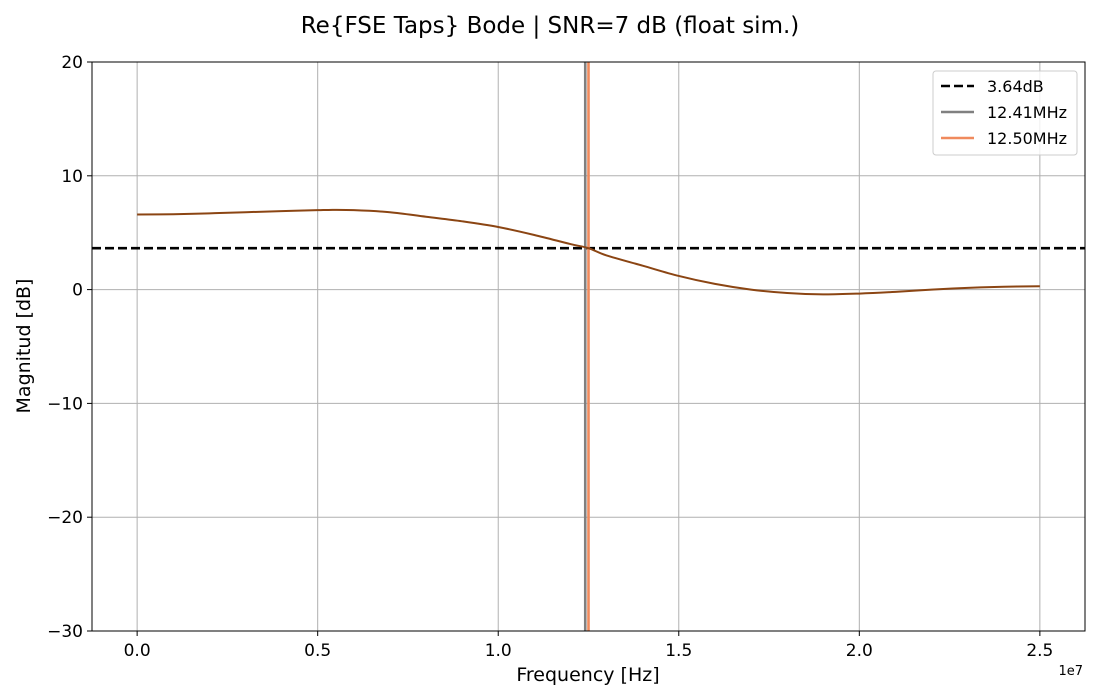  I want to click on y-axis-label: Magnitud [dB], so click(24, 346).